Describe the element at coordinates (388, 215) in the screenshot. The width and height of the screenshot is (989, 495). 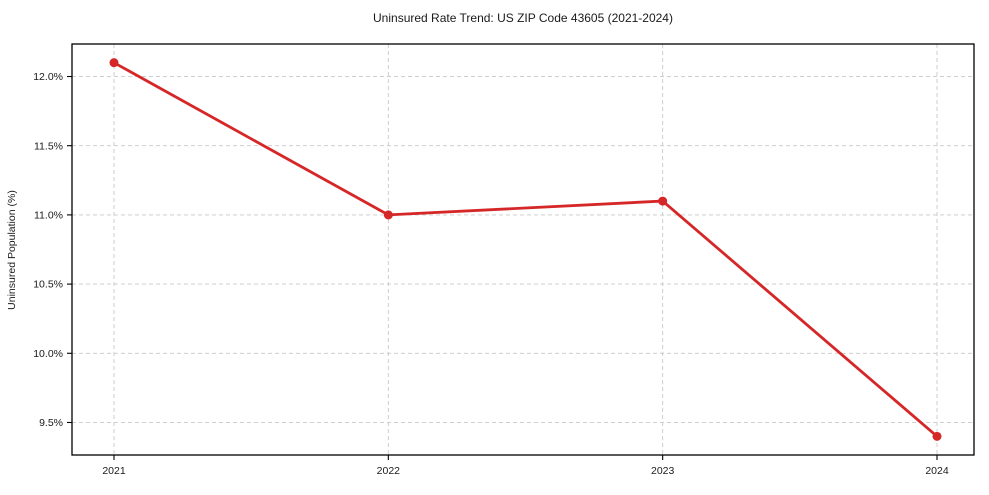
I see `data-point-2022` at that location.